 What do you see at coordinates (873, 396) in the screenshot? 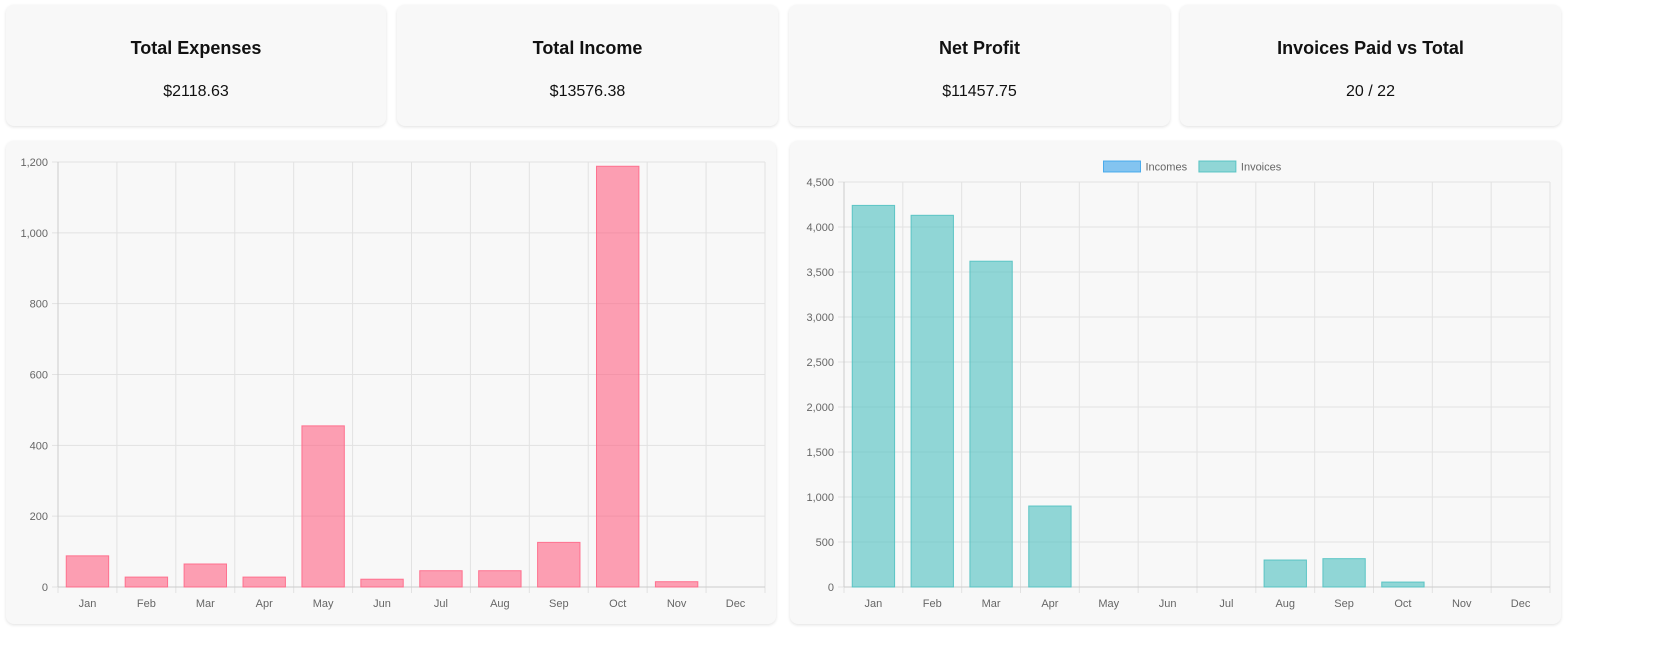
I see `bar-invoices-jan` at bounding box center [873, 396].